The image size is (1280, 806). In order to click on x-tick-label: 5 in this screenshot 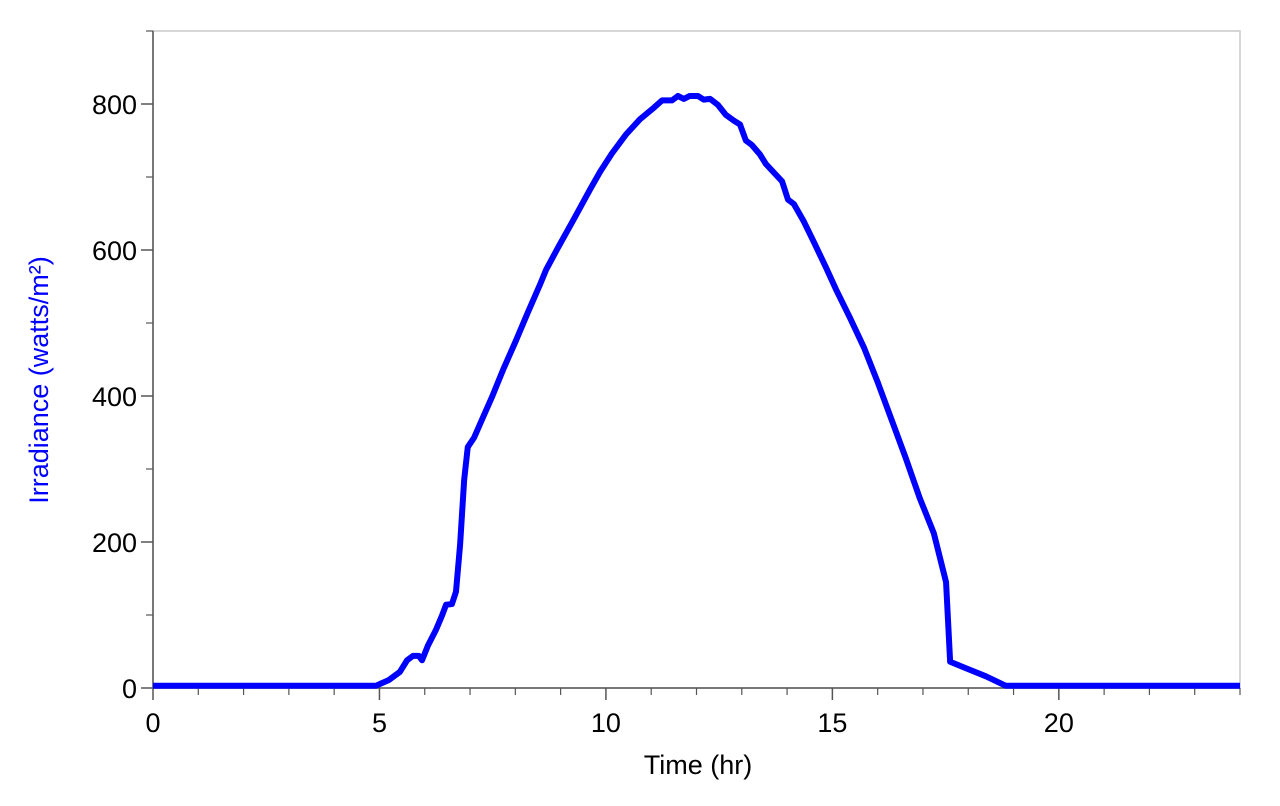, I will do `click(379, 723)`.